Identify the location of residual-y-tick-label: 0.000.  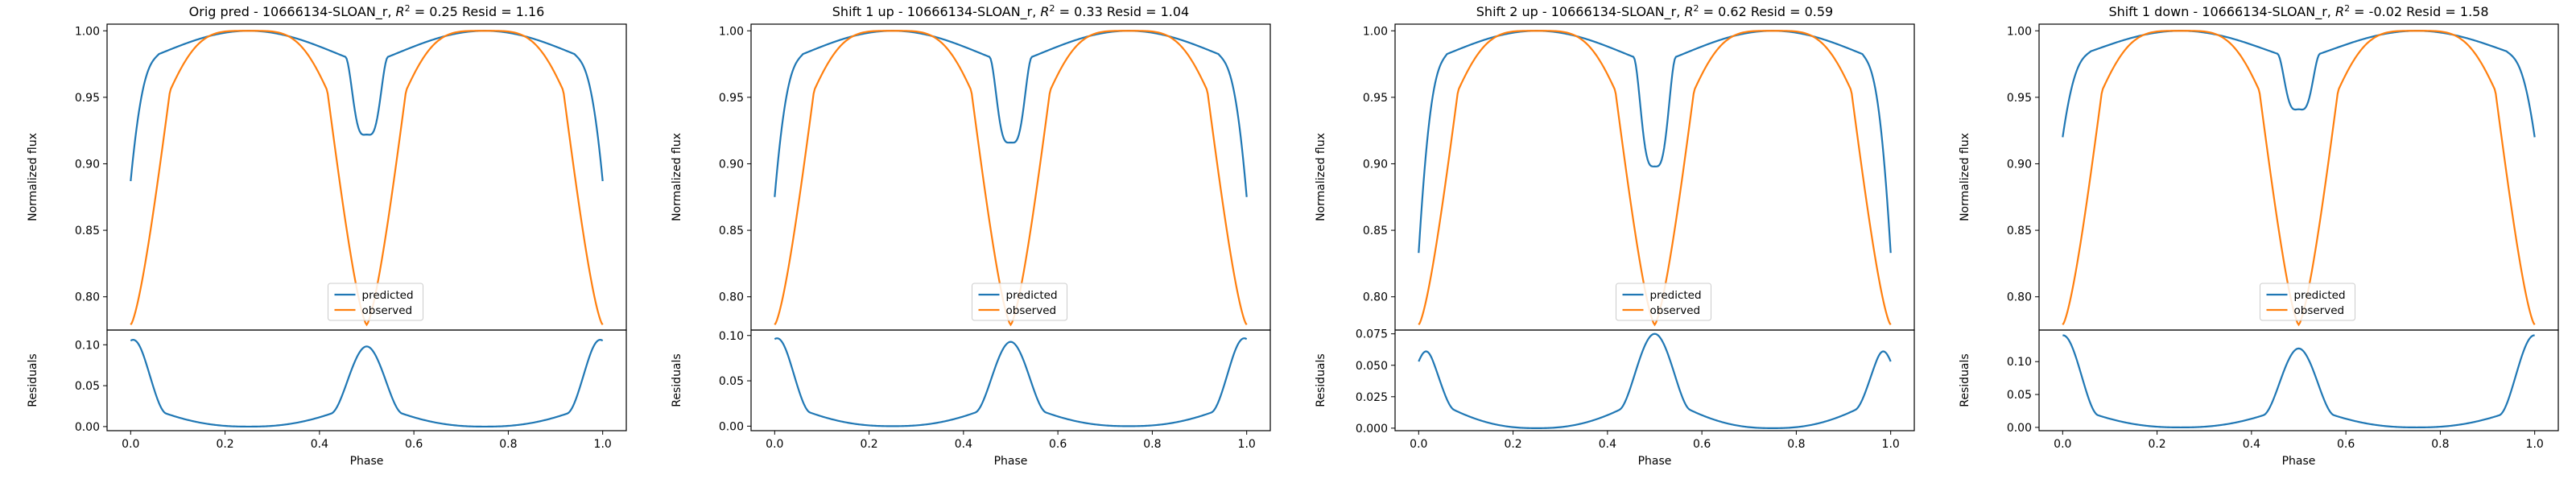
(1372, 429).